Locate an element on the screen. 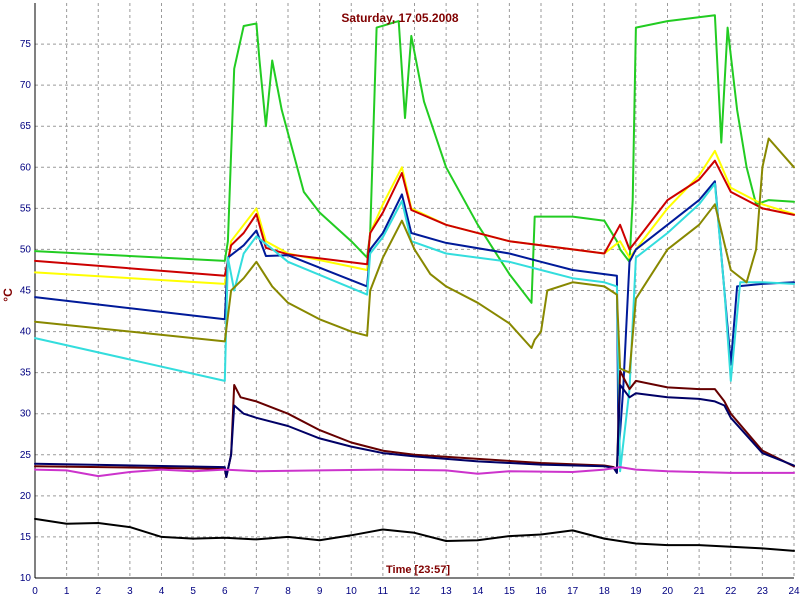 The height and width of the screenshot is (600, 800). y-tick-label: 30 is located at coordinates (26, 414).